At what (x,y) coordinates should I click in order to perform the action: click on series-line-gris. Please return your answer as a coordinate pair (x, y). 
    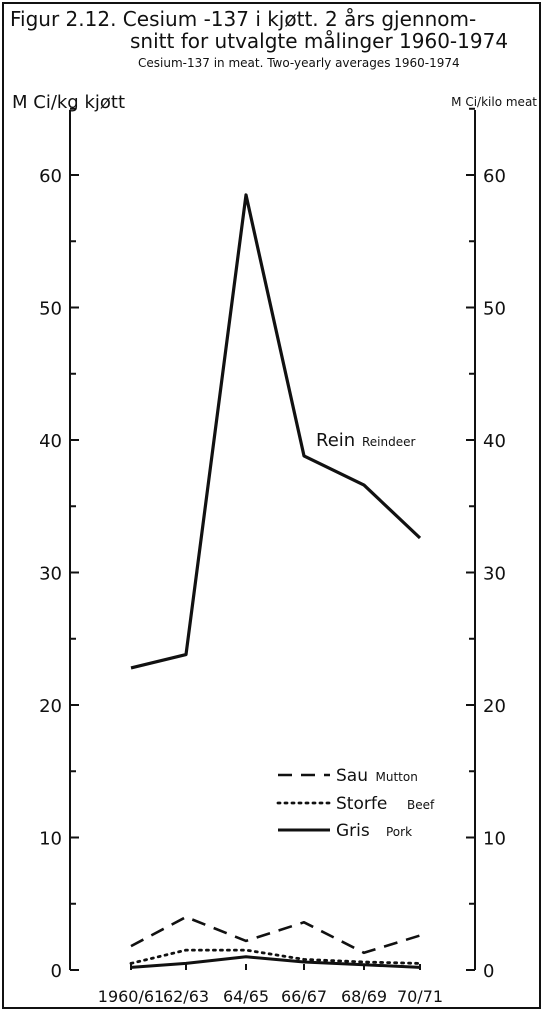
    Looking at the image, I should click on (275, 962).